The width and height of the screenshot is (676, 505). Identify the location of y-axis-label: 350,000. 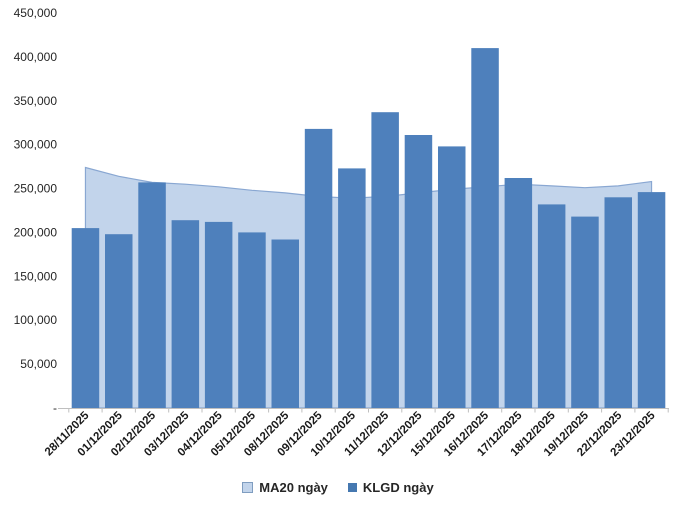
(36, 101).